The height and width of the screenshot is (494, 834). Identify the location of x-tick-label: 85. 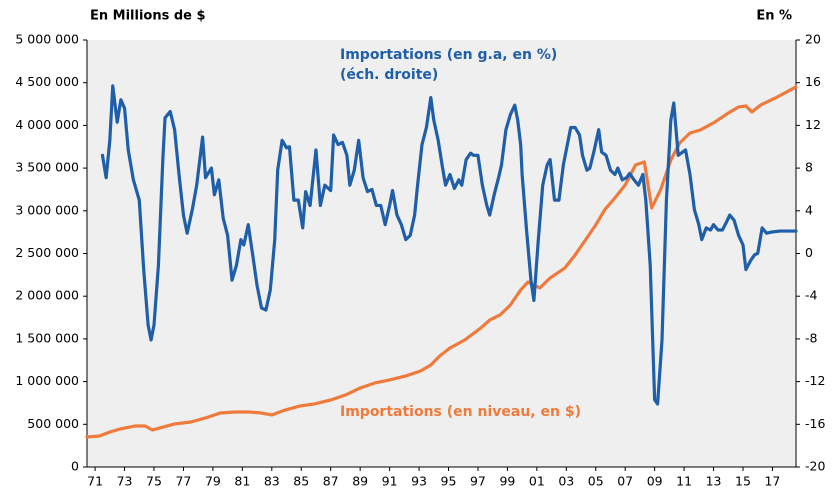
(301, 481).